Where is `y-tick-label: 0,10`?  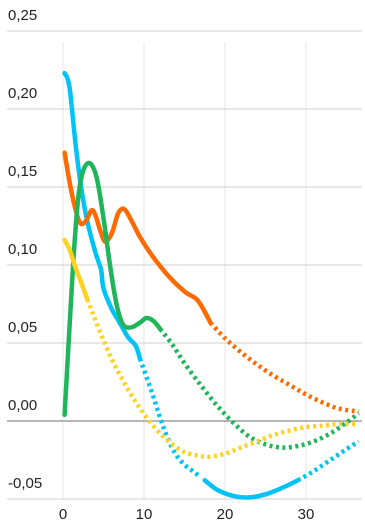 y-tick-label: 0,10 is located at coordinates (22, 249).